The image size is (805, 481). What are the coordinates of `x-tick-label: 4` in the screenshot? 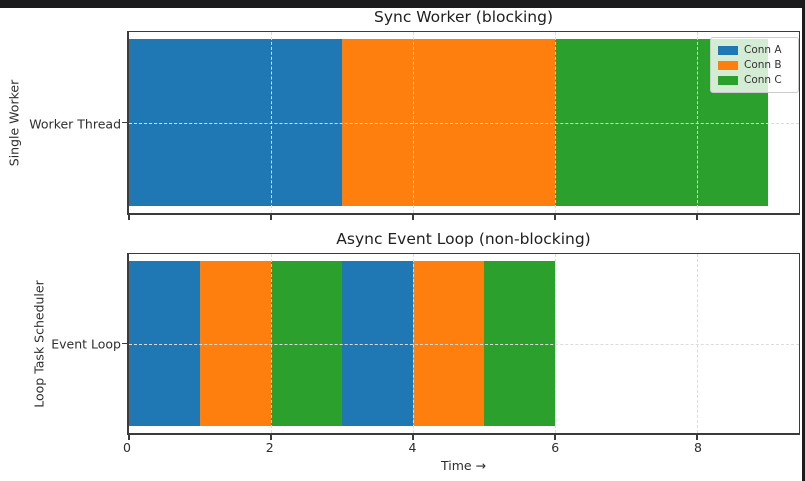 It's located at (412, 447).